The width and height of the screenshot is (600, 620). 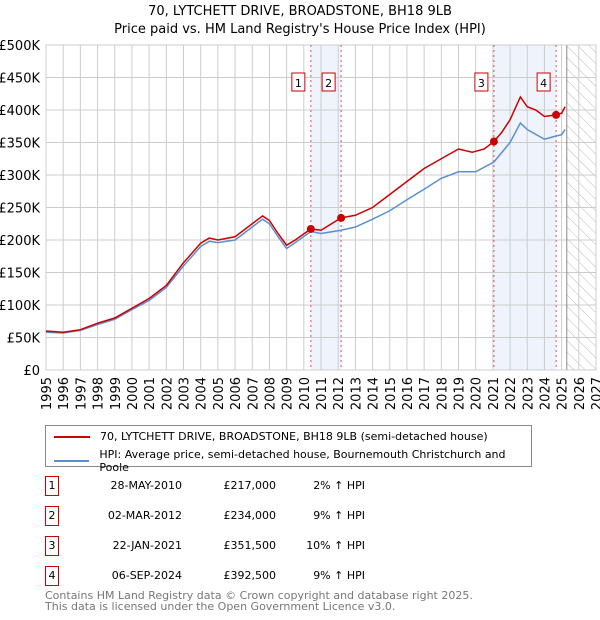 I want to click on y-tick-label: £400K, so click(x=20, y=111).